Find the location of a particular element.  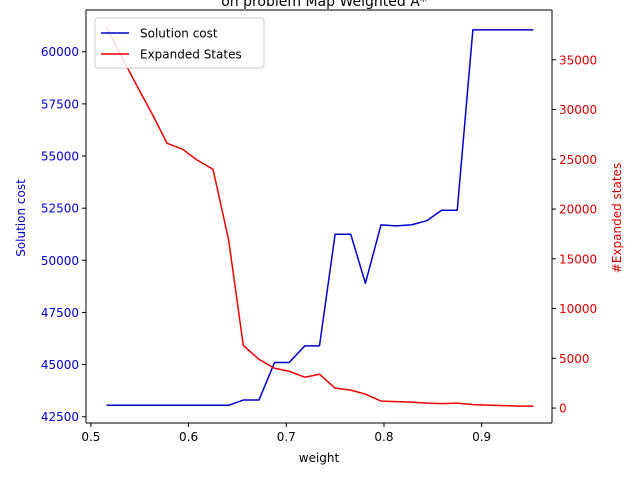

right-tick-label: 25000 is located at coordinates (578, 160).